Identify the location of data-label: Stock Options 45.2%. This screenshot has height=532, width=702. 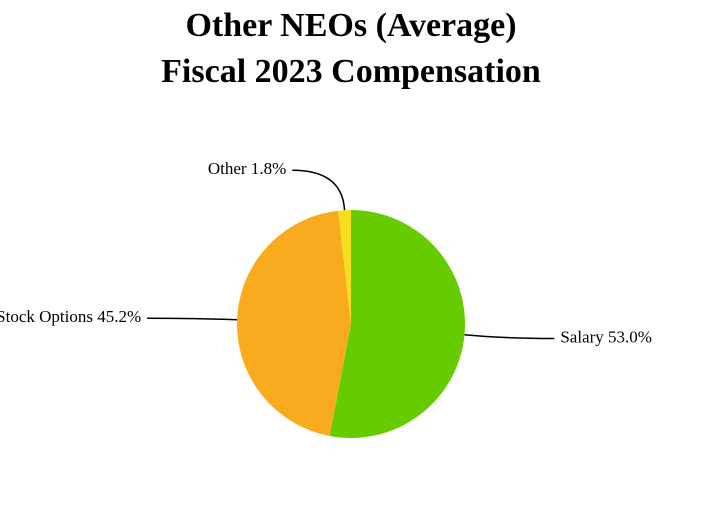
(70, 316).